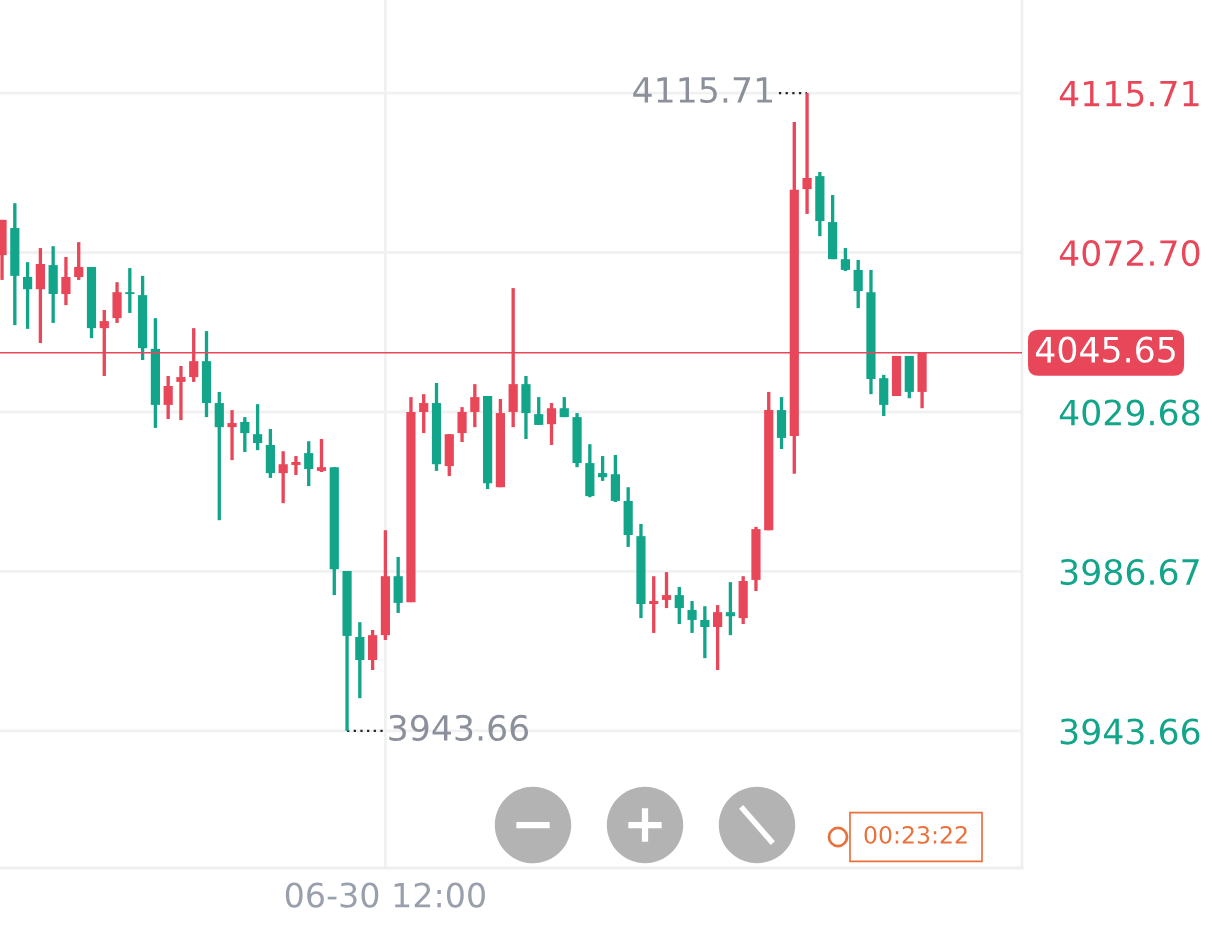  What do you see at coordinates (1129, 93) in the screenshot?
I see `y-tick-label: 4115.71` at bounding box center [1129, 93].